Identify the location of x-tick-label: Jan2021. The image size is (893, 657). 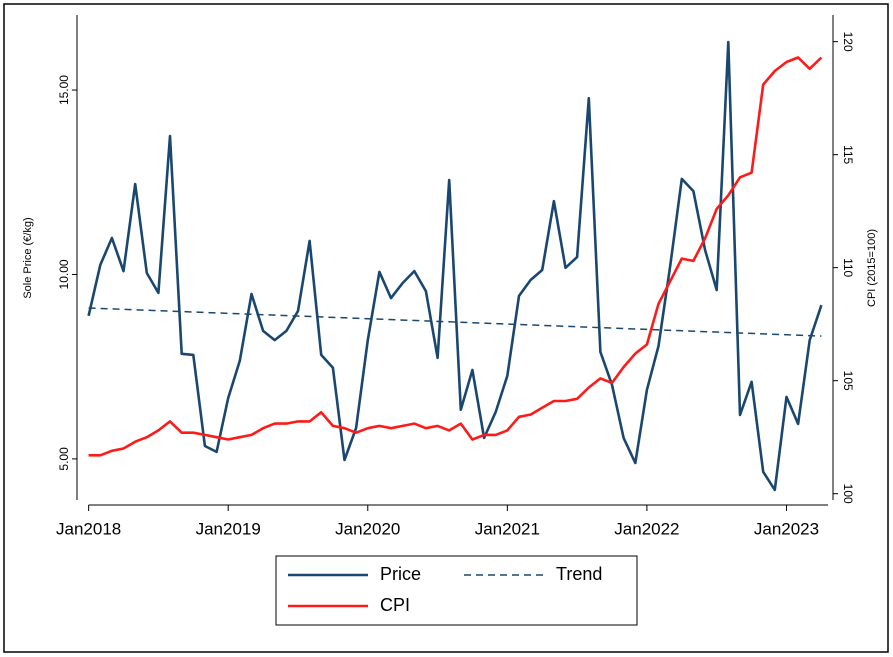
(507, 528).